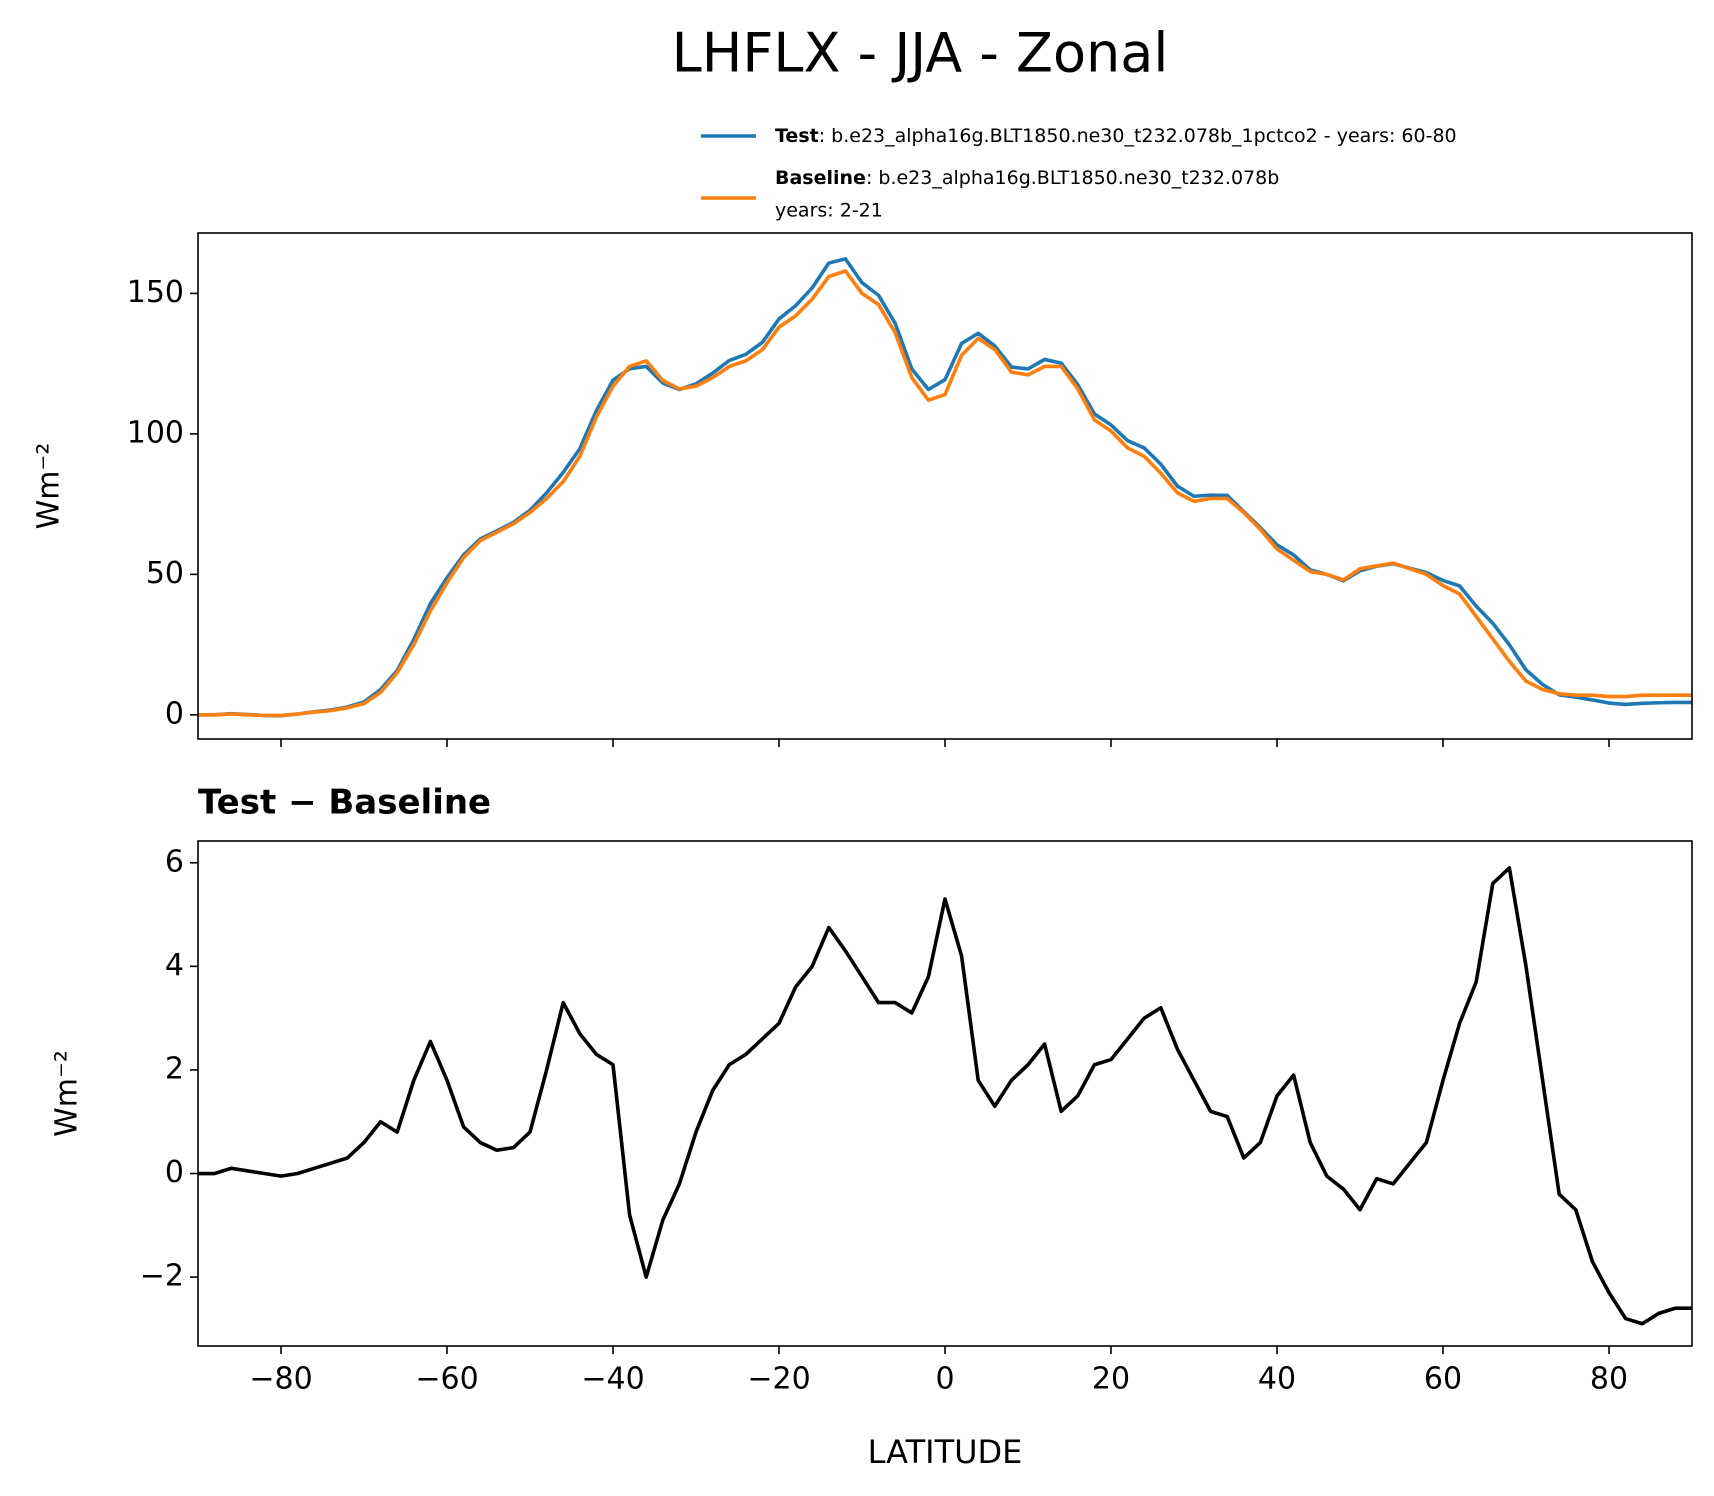  What do you see at coordinates (174, 861) in the screenshot?
I see `y-tick-label: 6` at bounding box center [174, 861].